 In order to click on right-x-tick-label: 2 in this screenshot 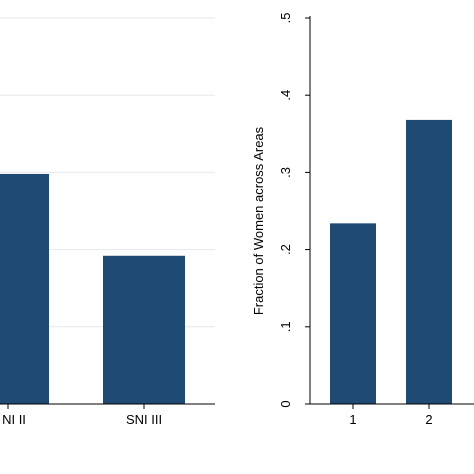, I will do `click(428, 419)`.